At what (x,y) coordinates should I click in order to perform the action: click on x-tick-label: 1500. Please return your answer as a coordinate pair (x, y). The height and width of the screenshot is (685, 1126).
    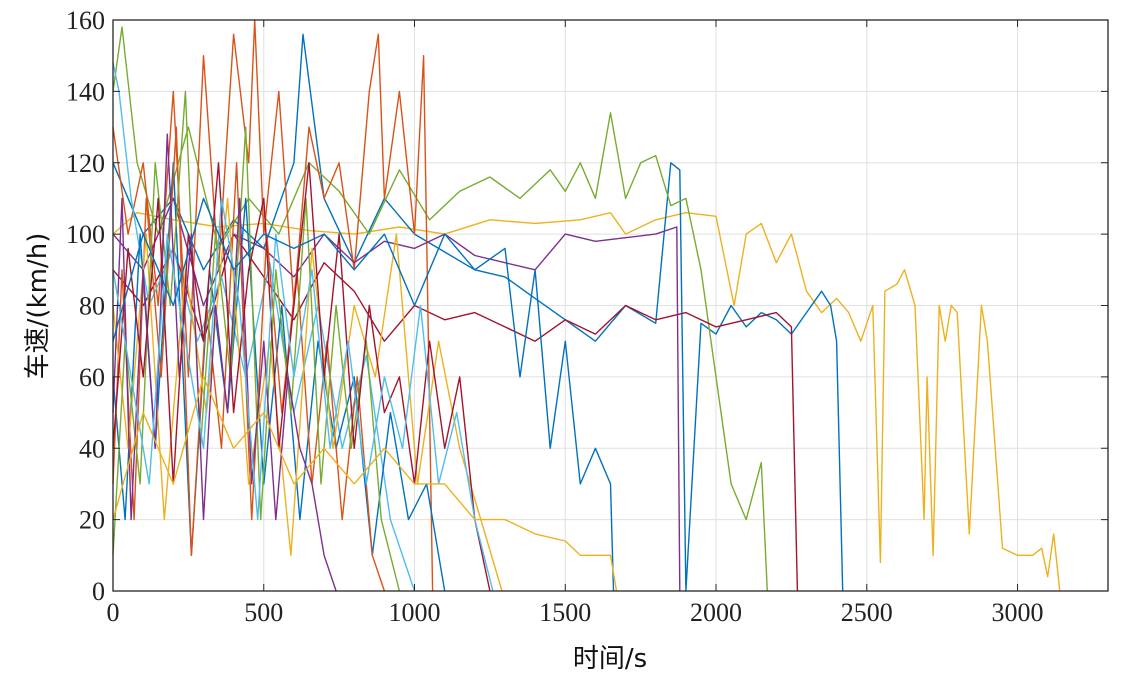
    Looking at the image, I should click on (565, 612).